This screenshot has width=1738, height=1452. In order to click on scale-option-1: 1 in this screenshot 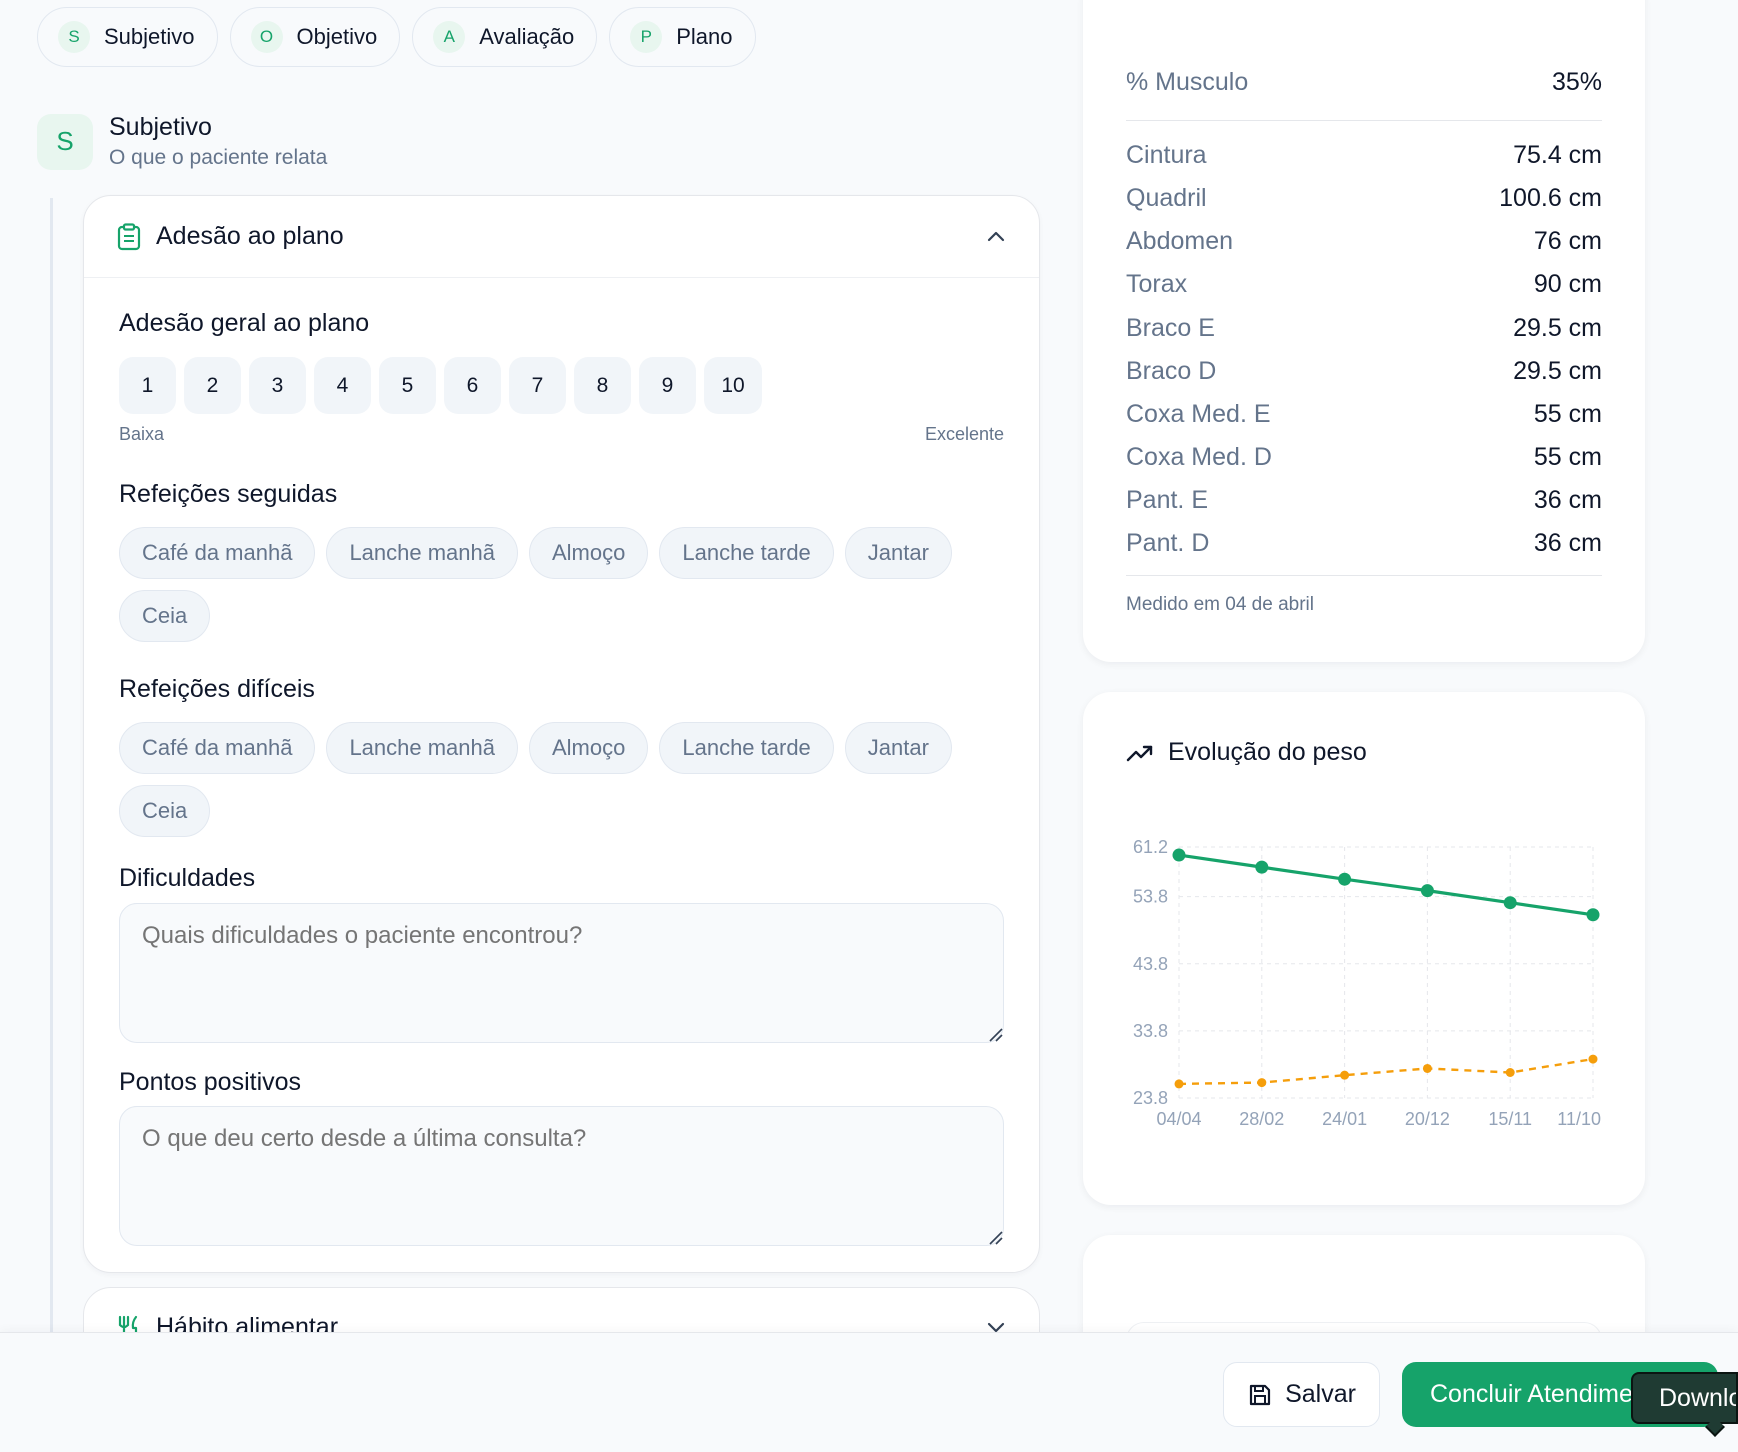, I will do `click(147, 385)`.